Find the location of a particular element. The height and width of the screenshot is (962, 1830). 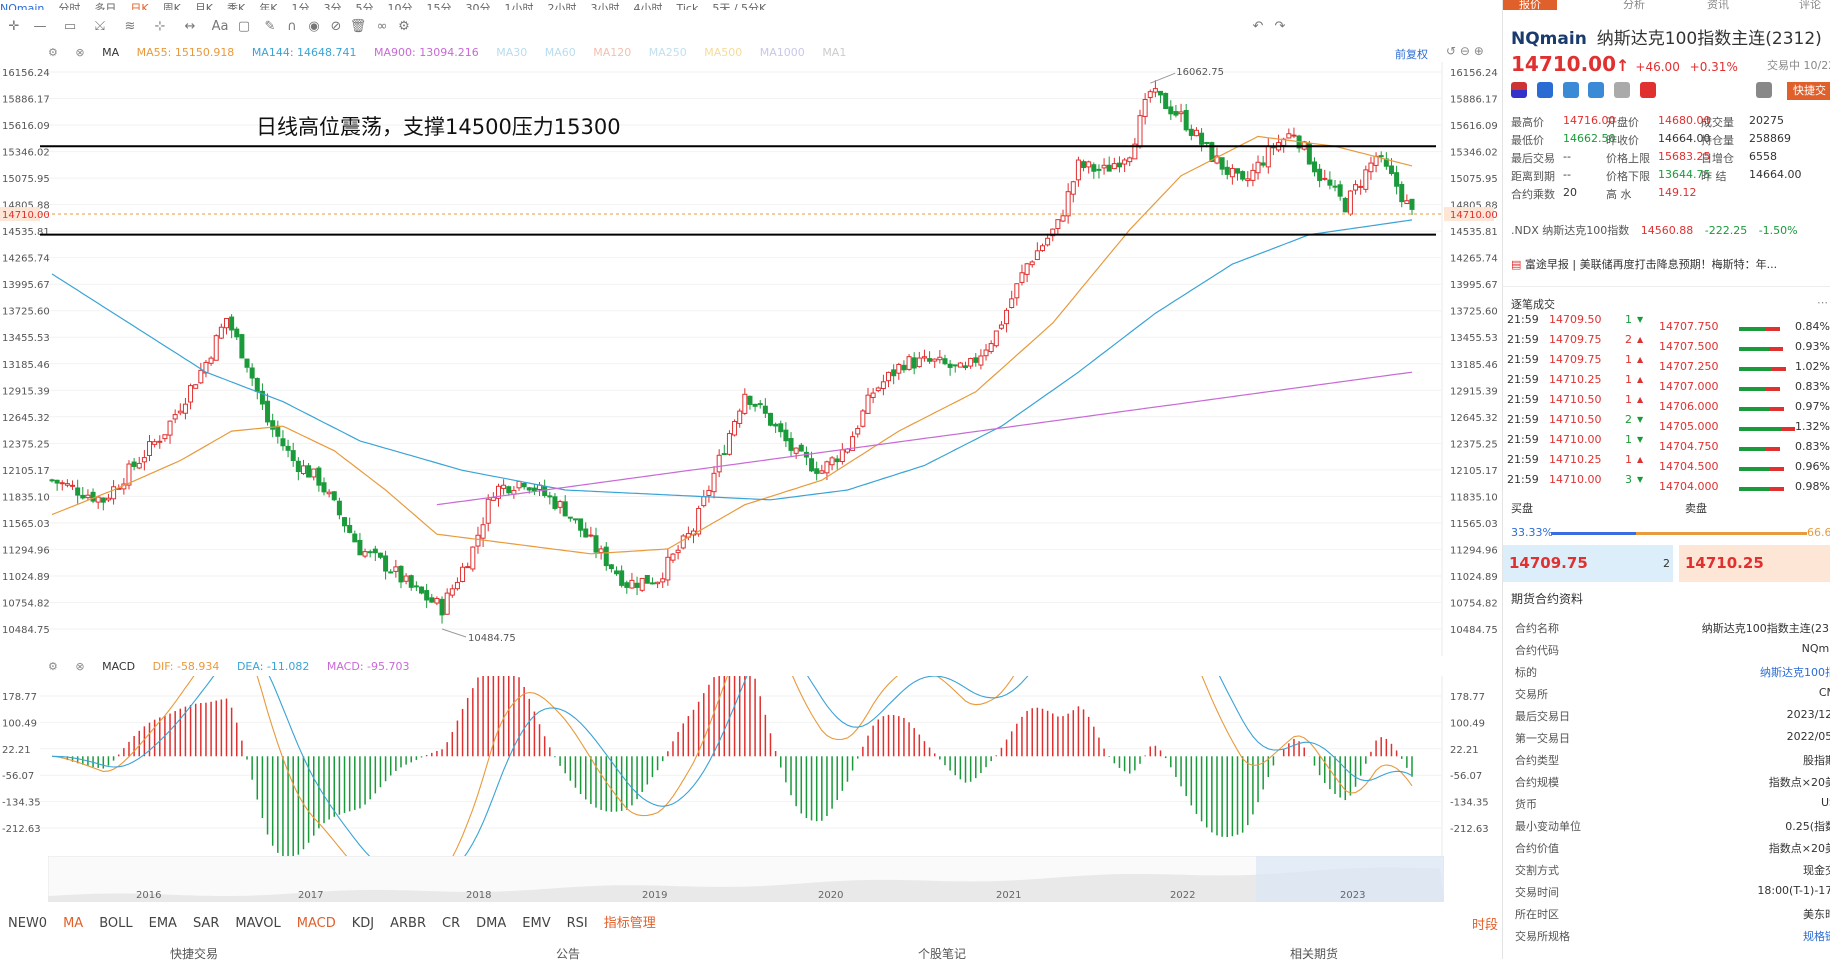

bell-icon is located at coordinates (1763, 90).